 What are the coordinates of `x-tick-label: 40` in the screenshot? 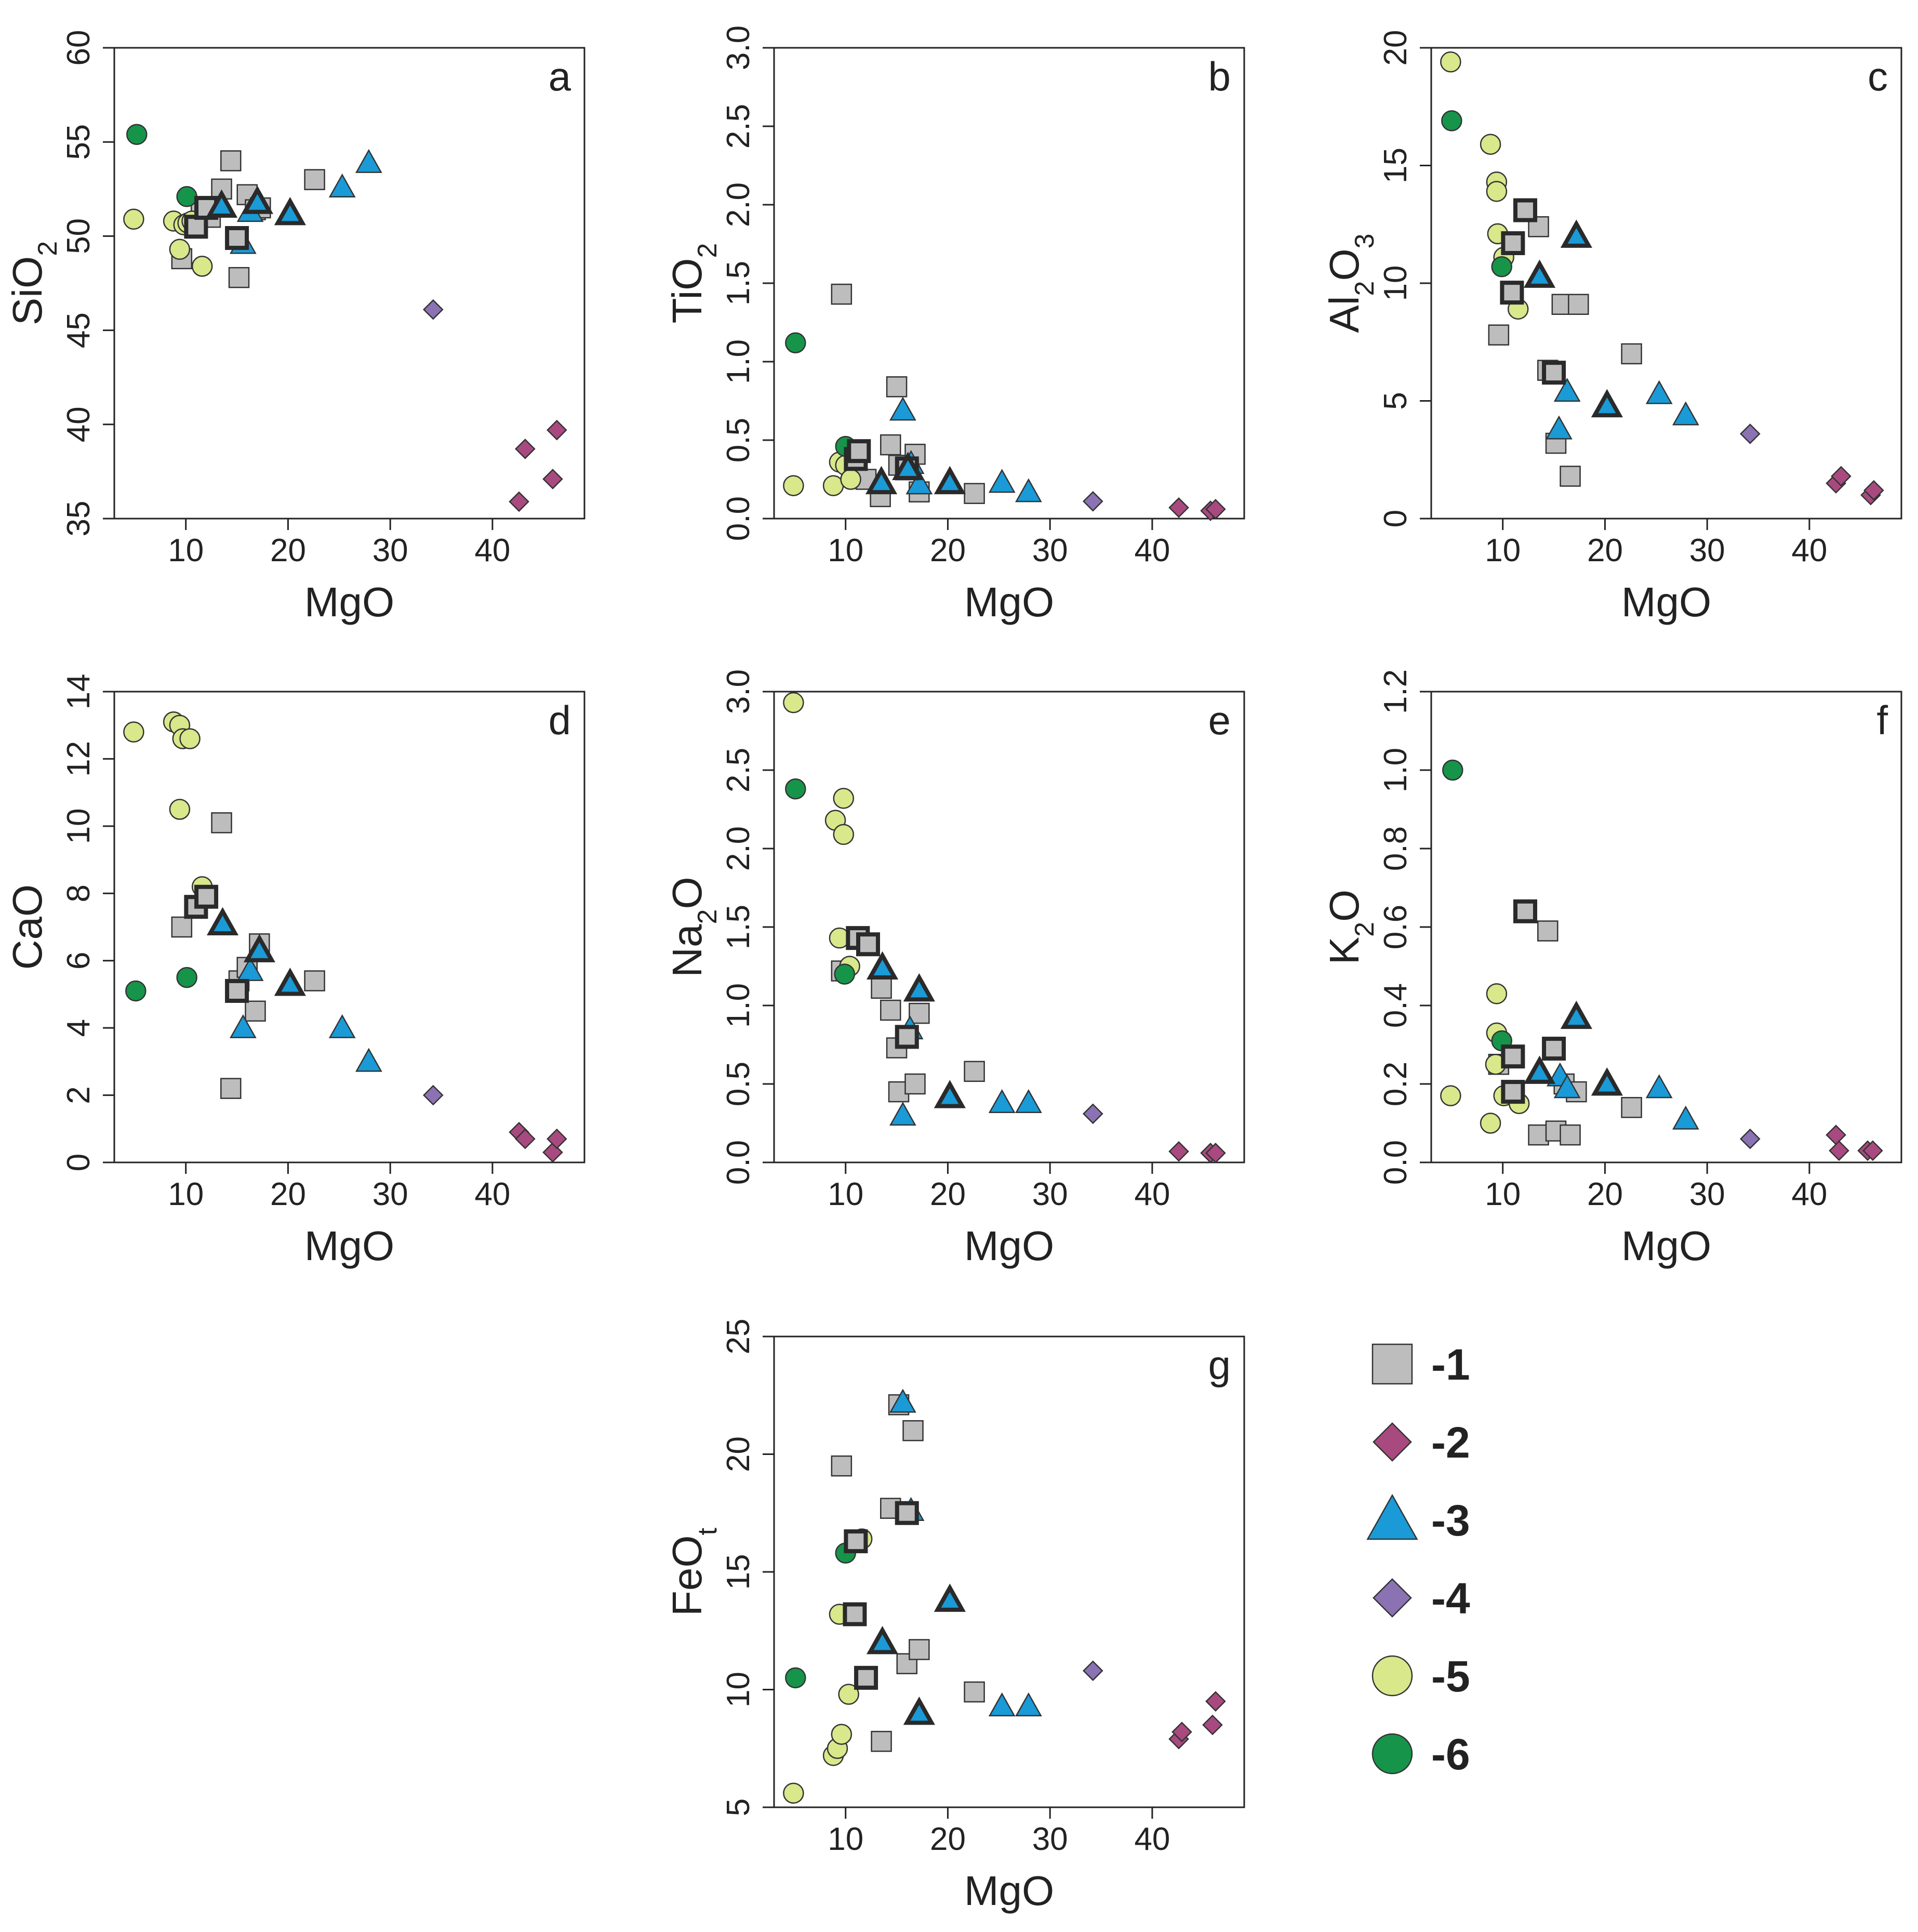 It's located at (1809, 550).